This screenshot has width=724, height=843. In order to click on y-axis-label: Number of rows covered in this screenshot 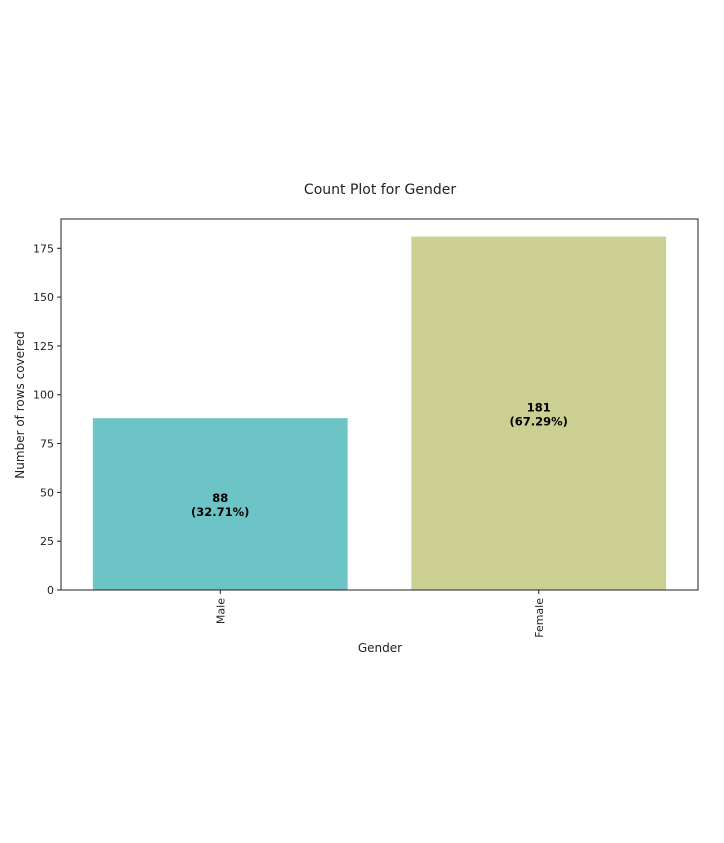, I will do `click(20, 404)`.